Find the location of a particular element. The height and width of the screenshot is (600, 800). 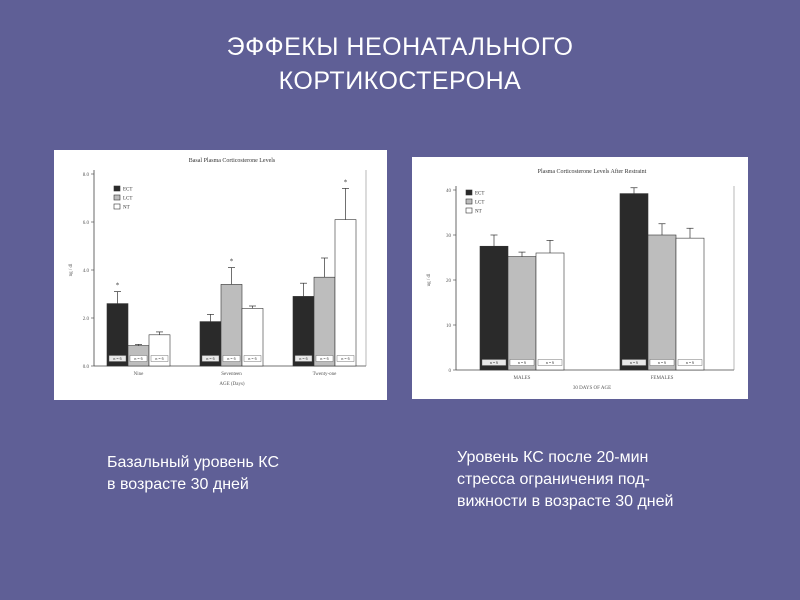

x-axis-label: 30 DAYS OF AGE is located at coordinates (592, 388).